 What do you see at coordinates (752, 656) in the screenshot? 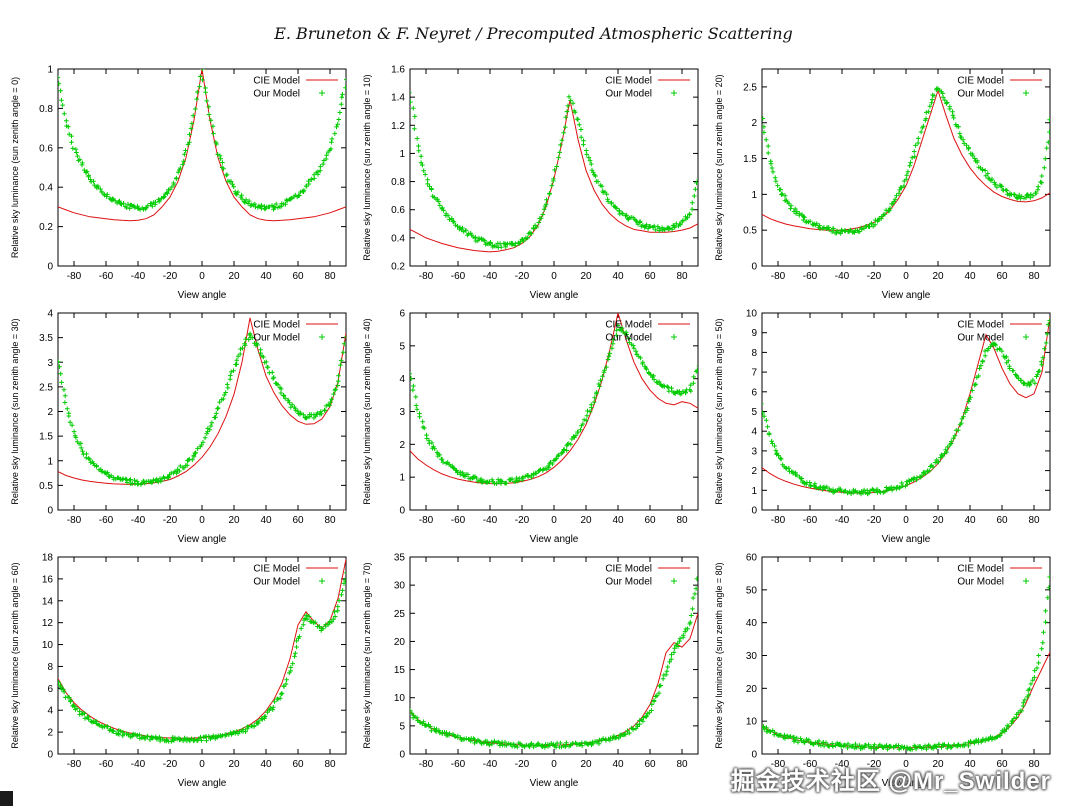
I see `y-tick-label: 30` at bounding box center [752, 656].